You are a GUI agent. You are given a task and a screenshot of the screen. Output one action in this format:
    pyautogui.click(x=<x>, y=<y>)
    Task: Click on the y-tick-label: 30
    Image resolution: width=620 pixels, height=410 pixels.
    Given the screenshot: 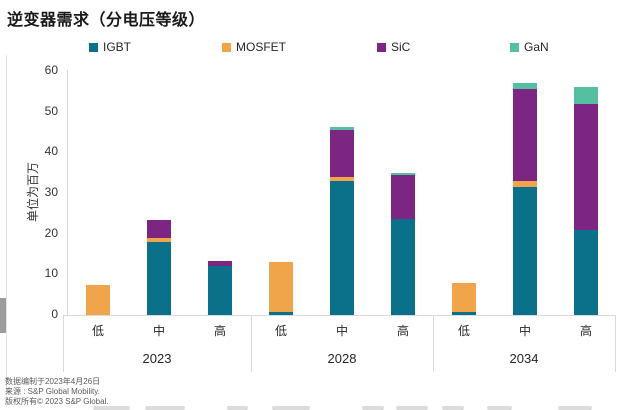 What is the action you would take?
    pyautogui.click(x=51, y=192)
    